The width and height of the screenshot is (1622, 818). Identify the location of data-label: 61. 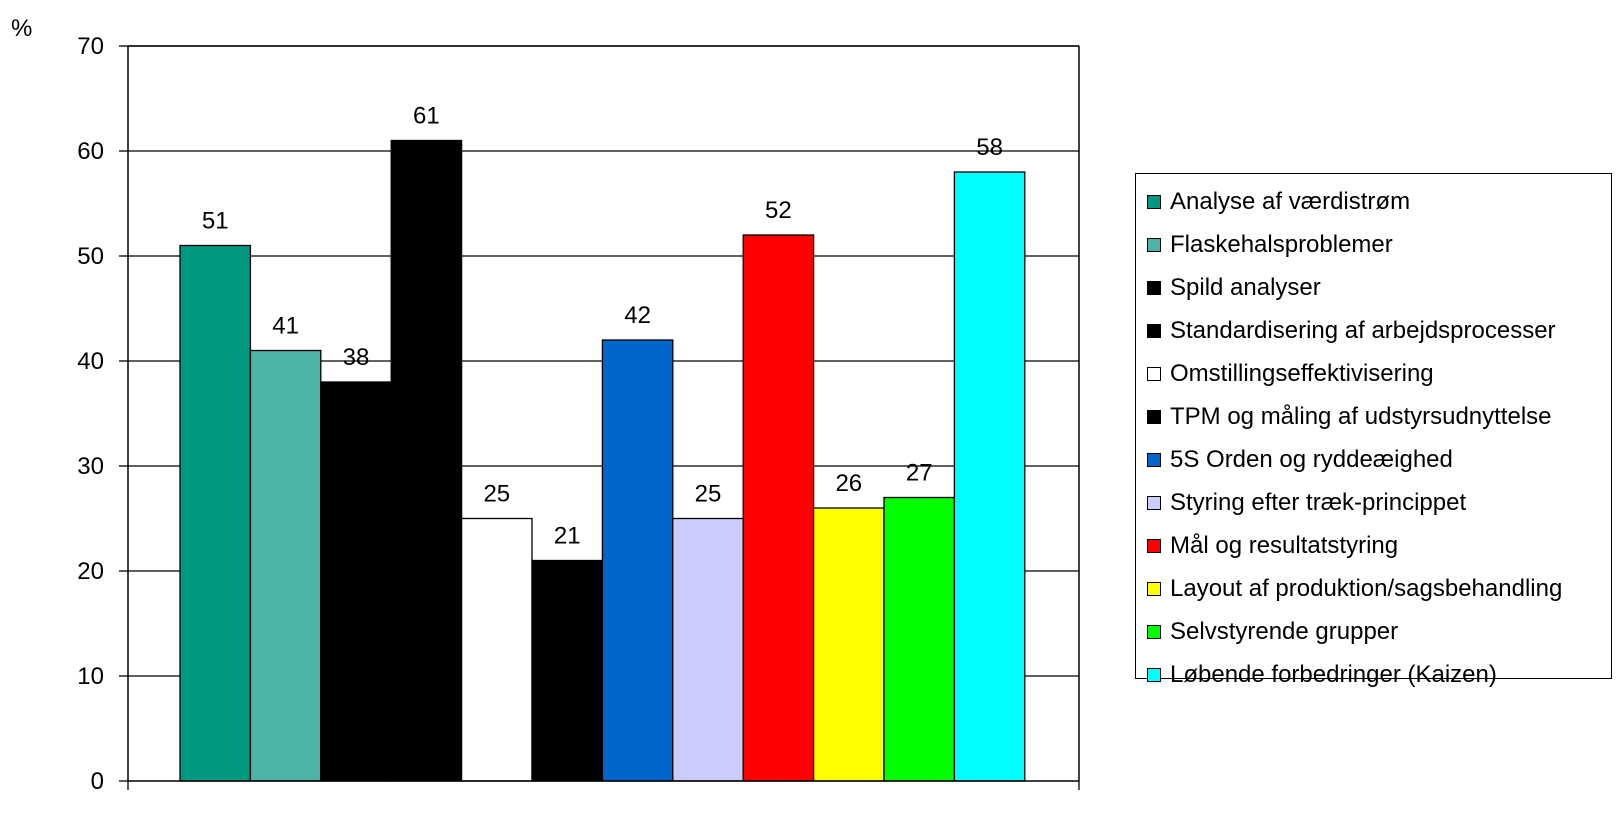
(426, 116).